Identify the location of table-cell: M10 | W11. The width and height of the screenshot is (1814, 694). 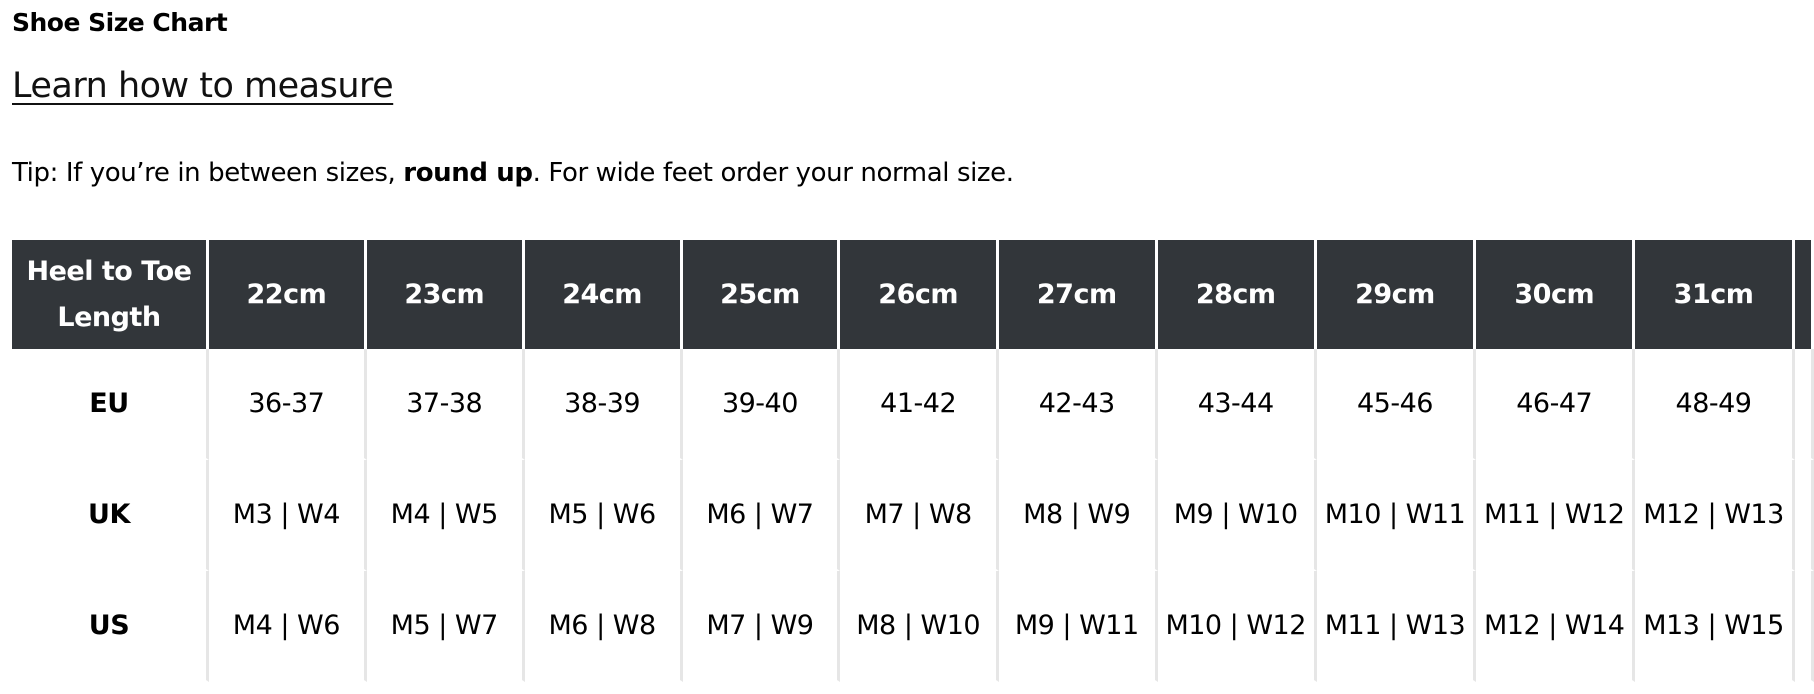
(1396, 515).